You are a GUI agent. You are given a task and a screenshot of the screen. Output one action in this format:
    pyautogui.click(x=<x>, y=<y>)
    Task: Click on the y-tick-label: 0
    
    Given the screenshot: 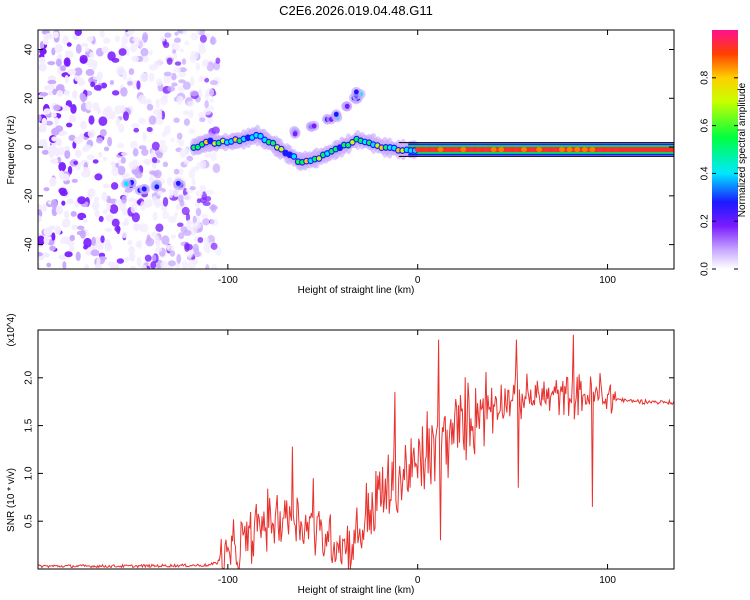 What is the action you would take?
    pyautogui.click(x=29, y=147)
    